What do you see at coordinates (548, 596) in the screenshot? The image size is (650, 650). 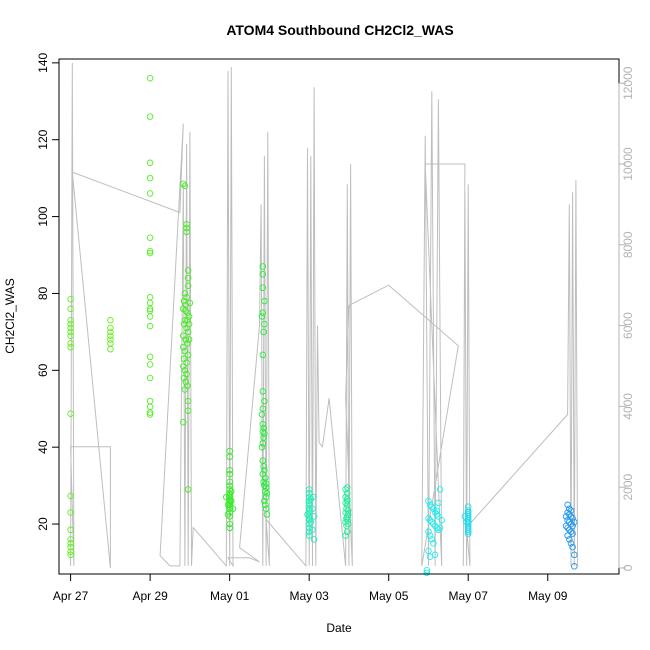 I see `x-tick-label: May 09` at bounding box center [548, 596].